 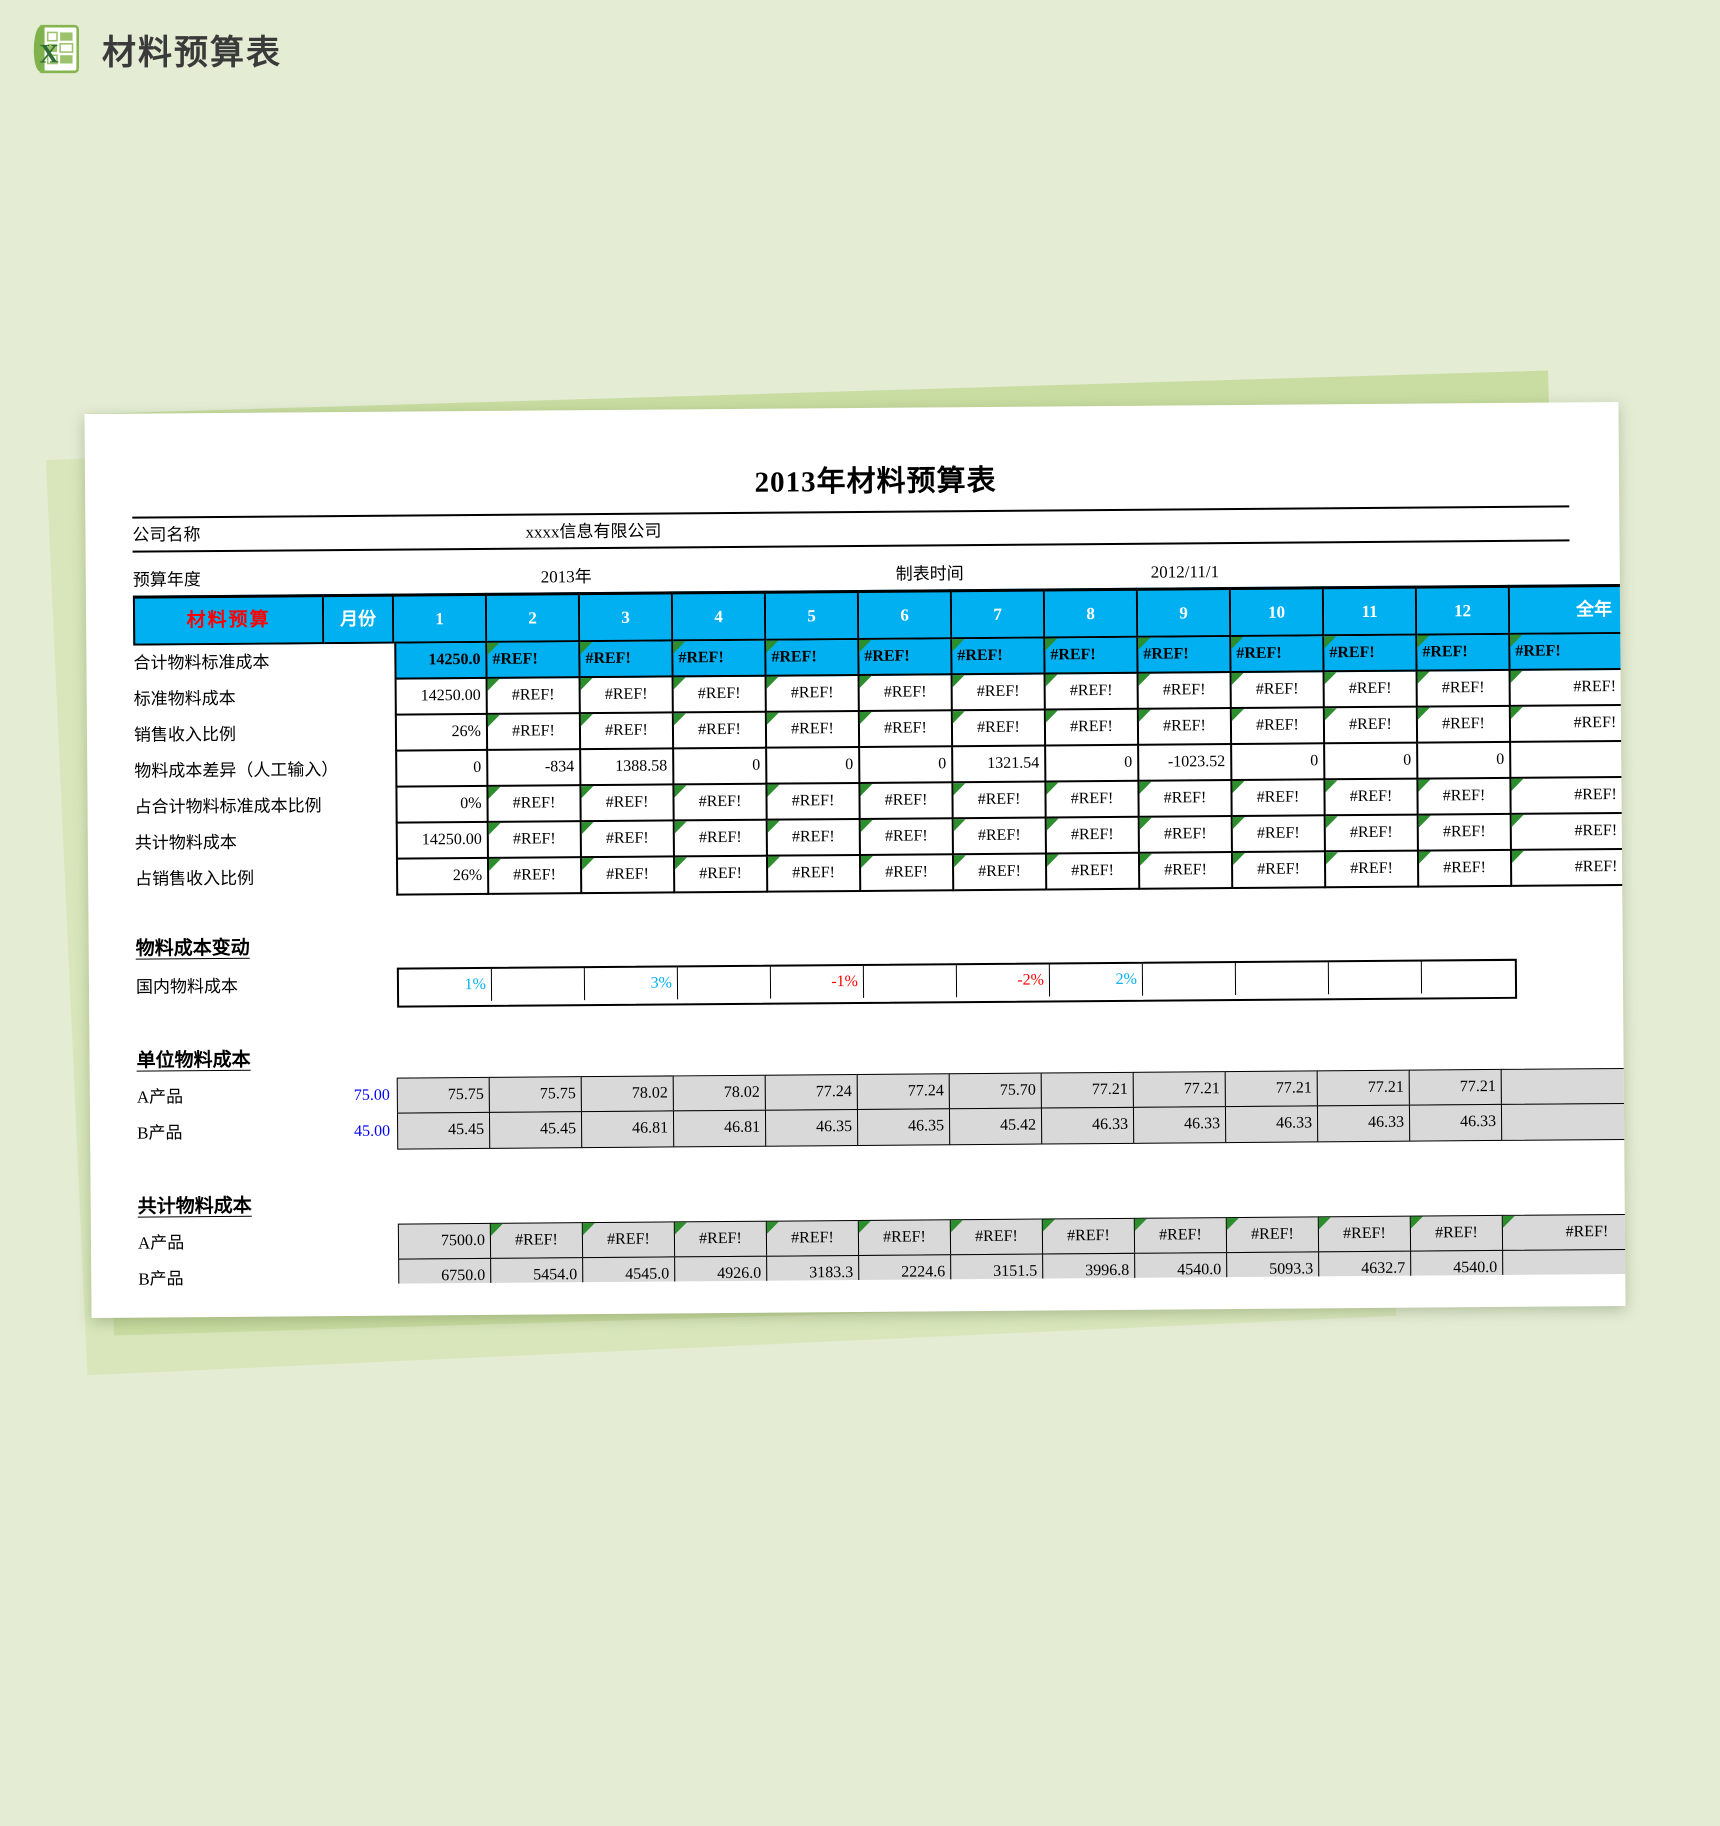 I want to click on data-cell: 1388.58, so click(x=628, y=768).